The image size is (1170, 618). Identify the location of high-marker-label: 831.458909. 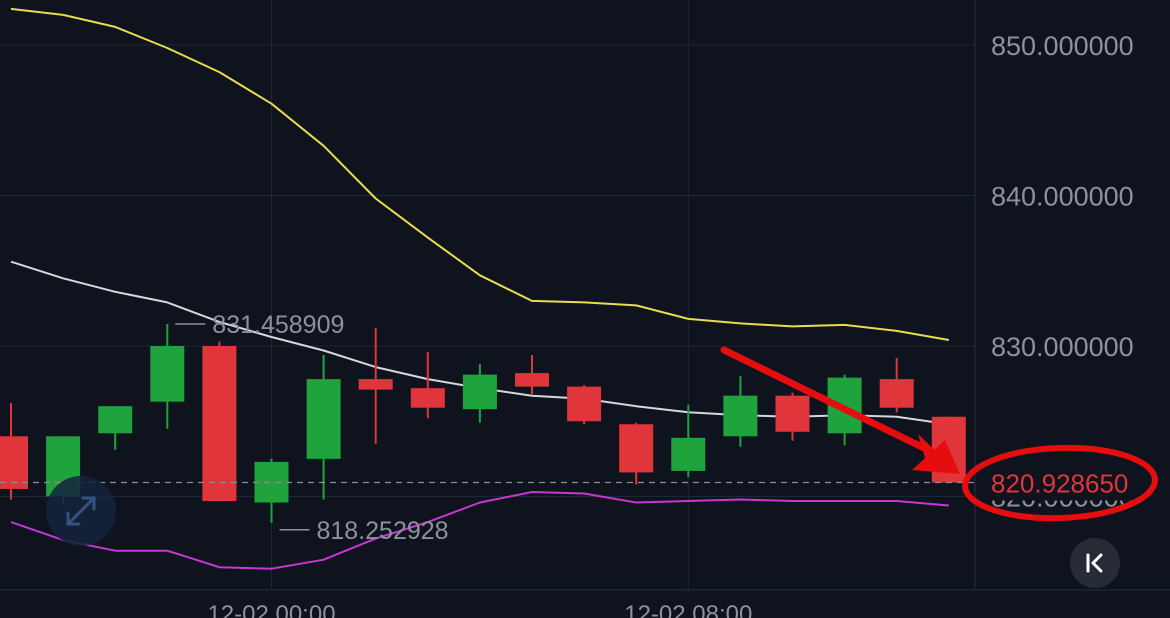
(278, 325).